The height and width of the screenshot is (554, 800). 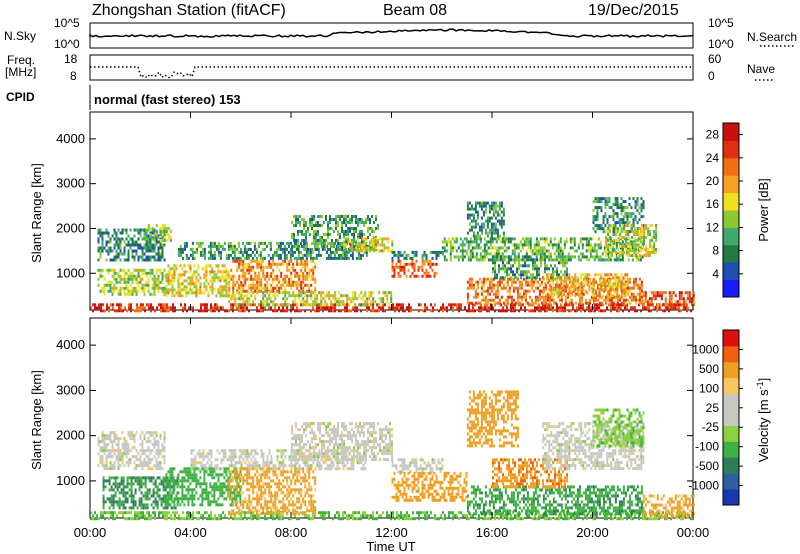 I want to click on nave-tick-top: 60, so click(x=715, y=59).